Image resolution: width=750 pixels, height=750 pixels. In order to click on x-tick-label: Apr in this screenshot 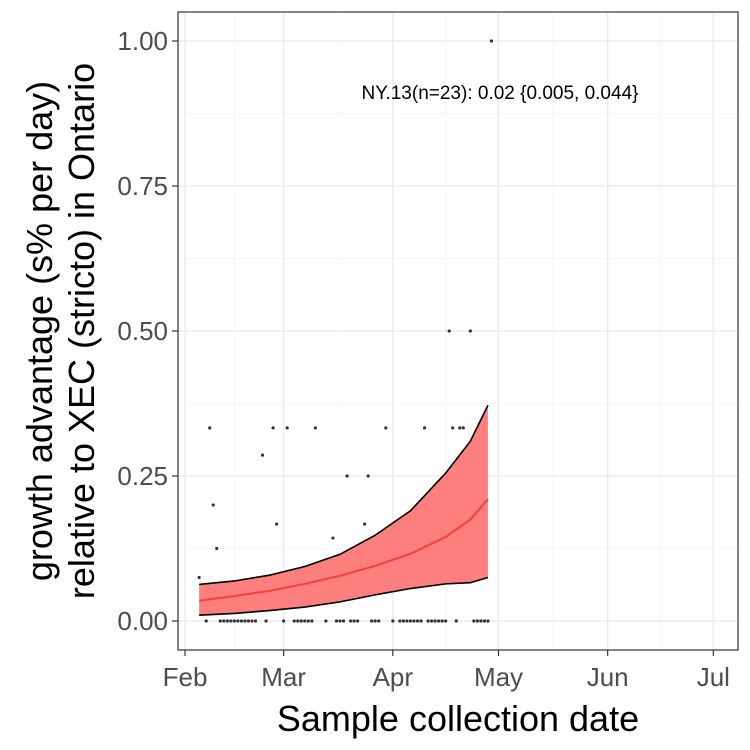, I will do `click(393, 677)`.